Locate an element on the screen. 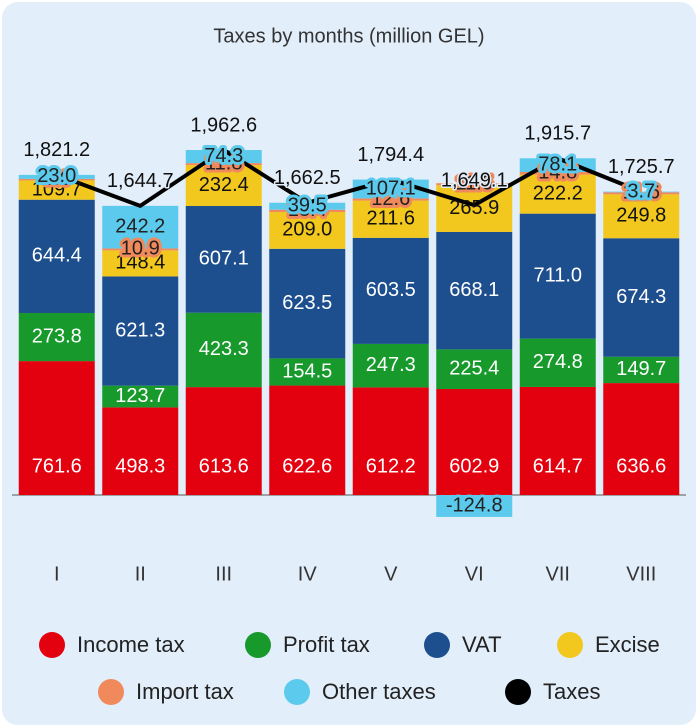 This screenshot has height=727, width=698. data-label: 1,649.1 is located at coordinates (474, 180).